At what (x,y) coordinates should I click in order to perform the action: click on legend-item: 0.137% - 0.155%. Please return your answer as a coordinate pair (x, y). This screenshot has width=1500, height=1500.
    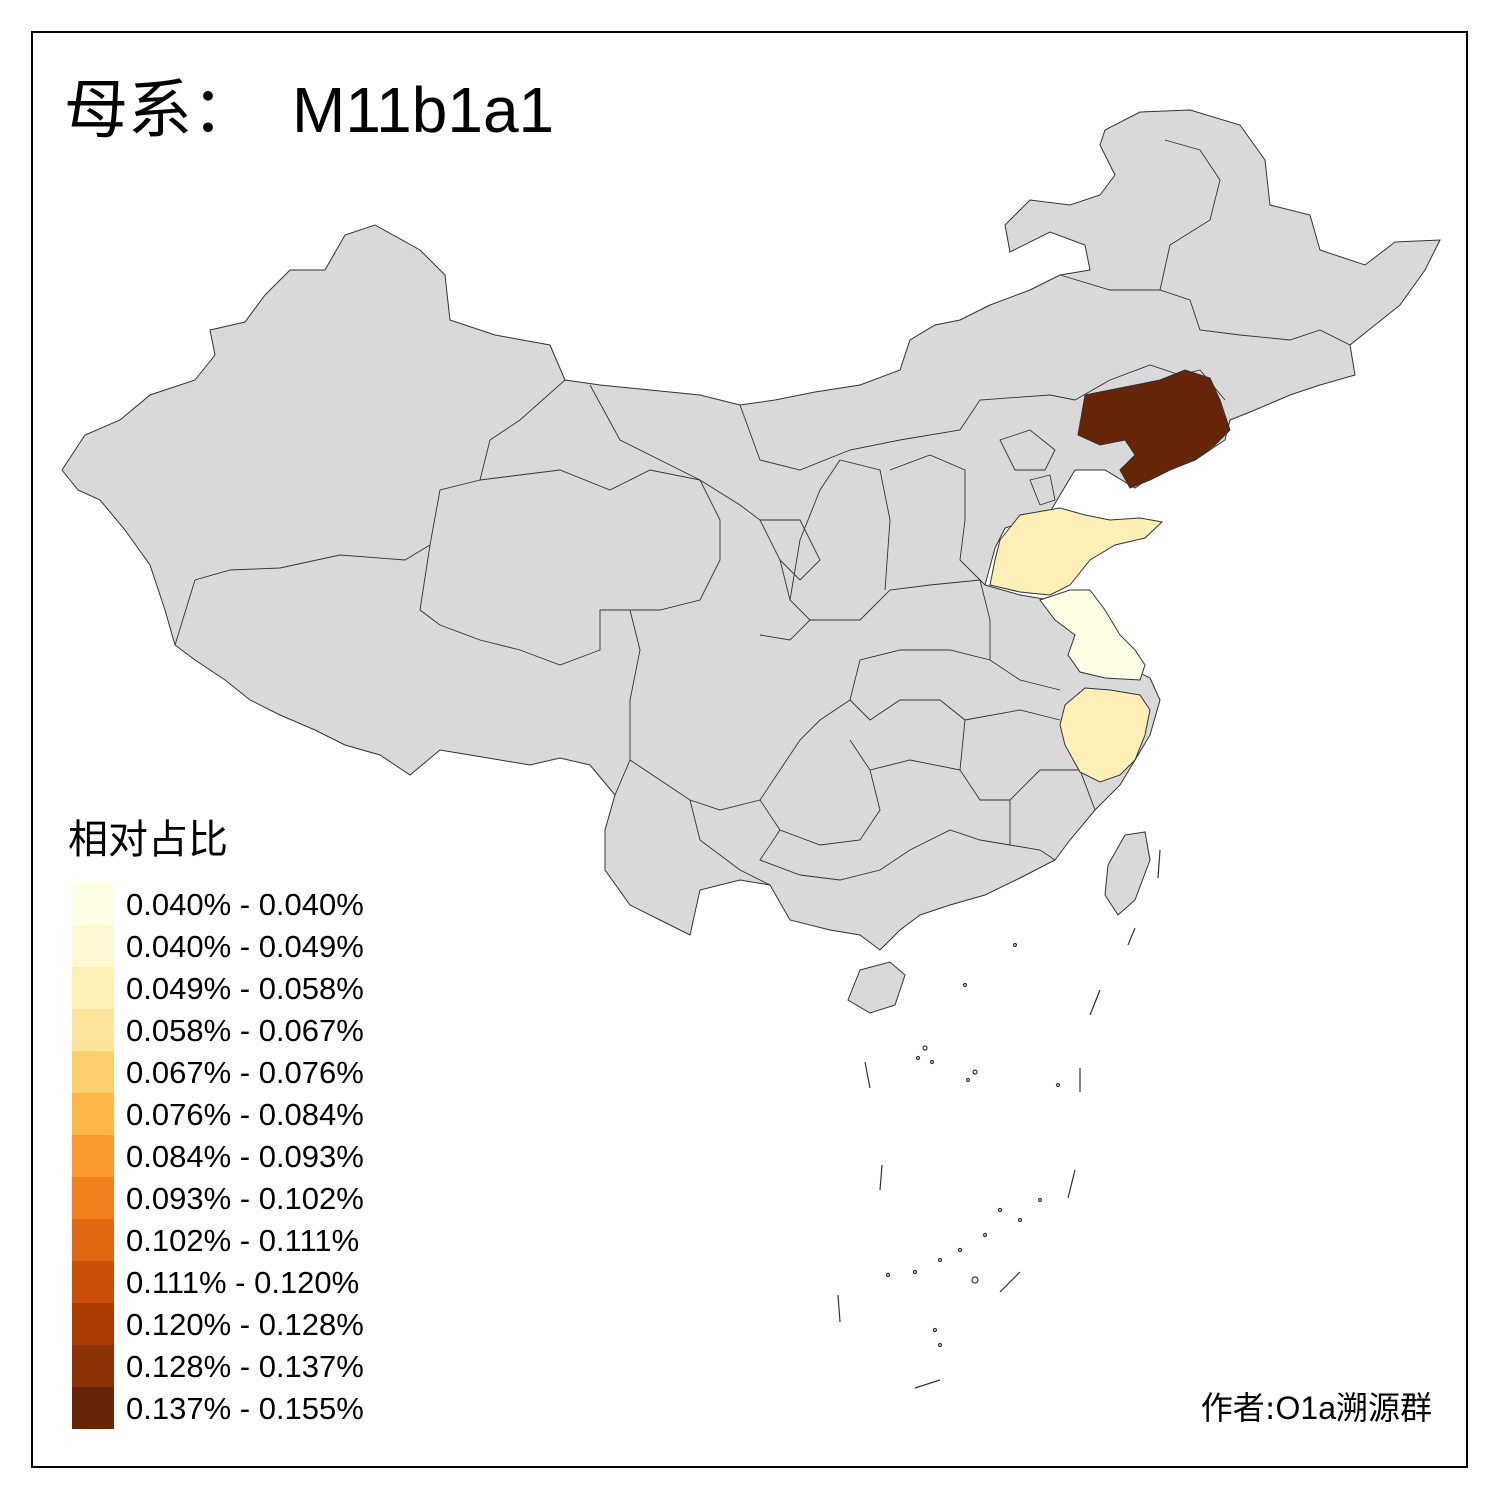
    Looking at the image, I should click on (242, 1408).